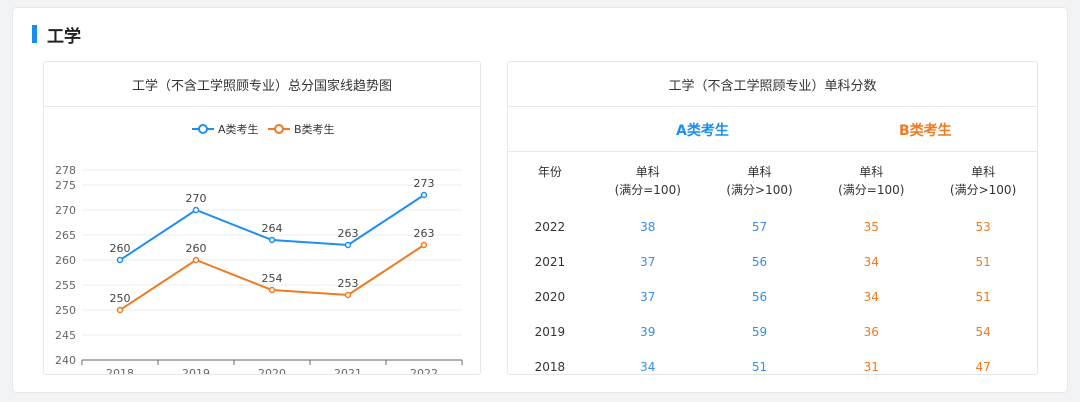 This screenshot has width=1080, height=402. I want to click on score-cell: 38, so click(648, 226).